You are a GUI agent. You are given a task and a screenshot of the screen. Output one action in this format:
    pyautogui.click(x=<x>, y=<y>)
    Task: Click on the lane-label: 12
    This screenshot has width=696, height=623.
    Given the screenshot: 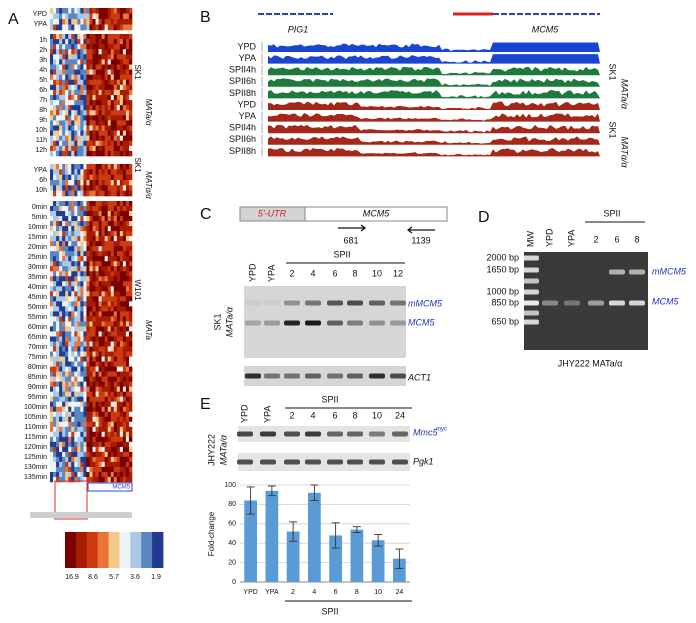 What is the action you would take?
    pyautogui.click(x=398, y=273)
    